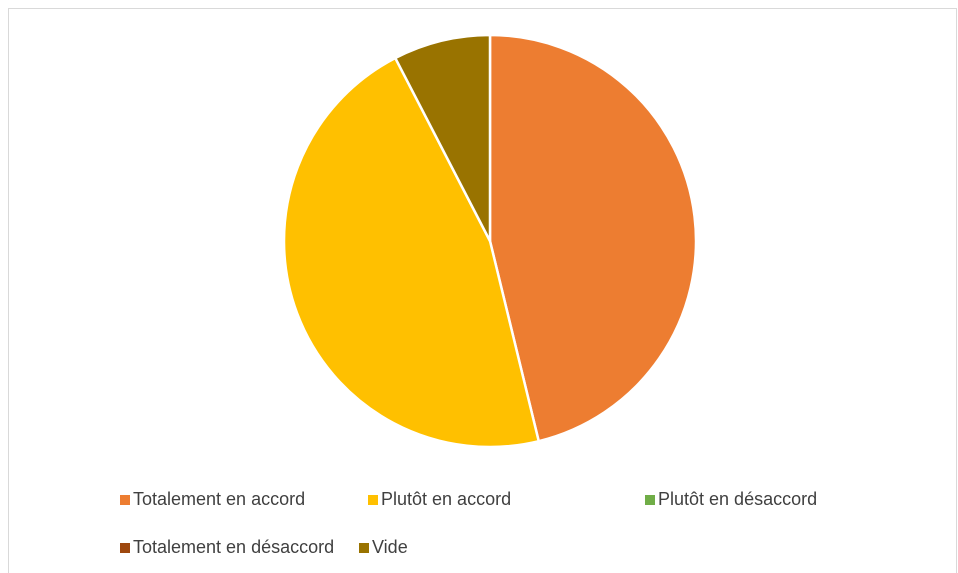 Image resolution: width=958 pixels, height=573 pixels. What do you see at coordinates (219, 499) in the screenshot?
I see `legend-label: Totalement en accord` at bounding box center [219, 499].